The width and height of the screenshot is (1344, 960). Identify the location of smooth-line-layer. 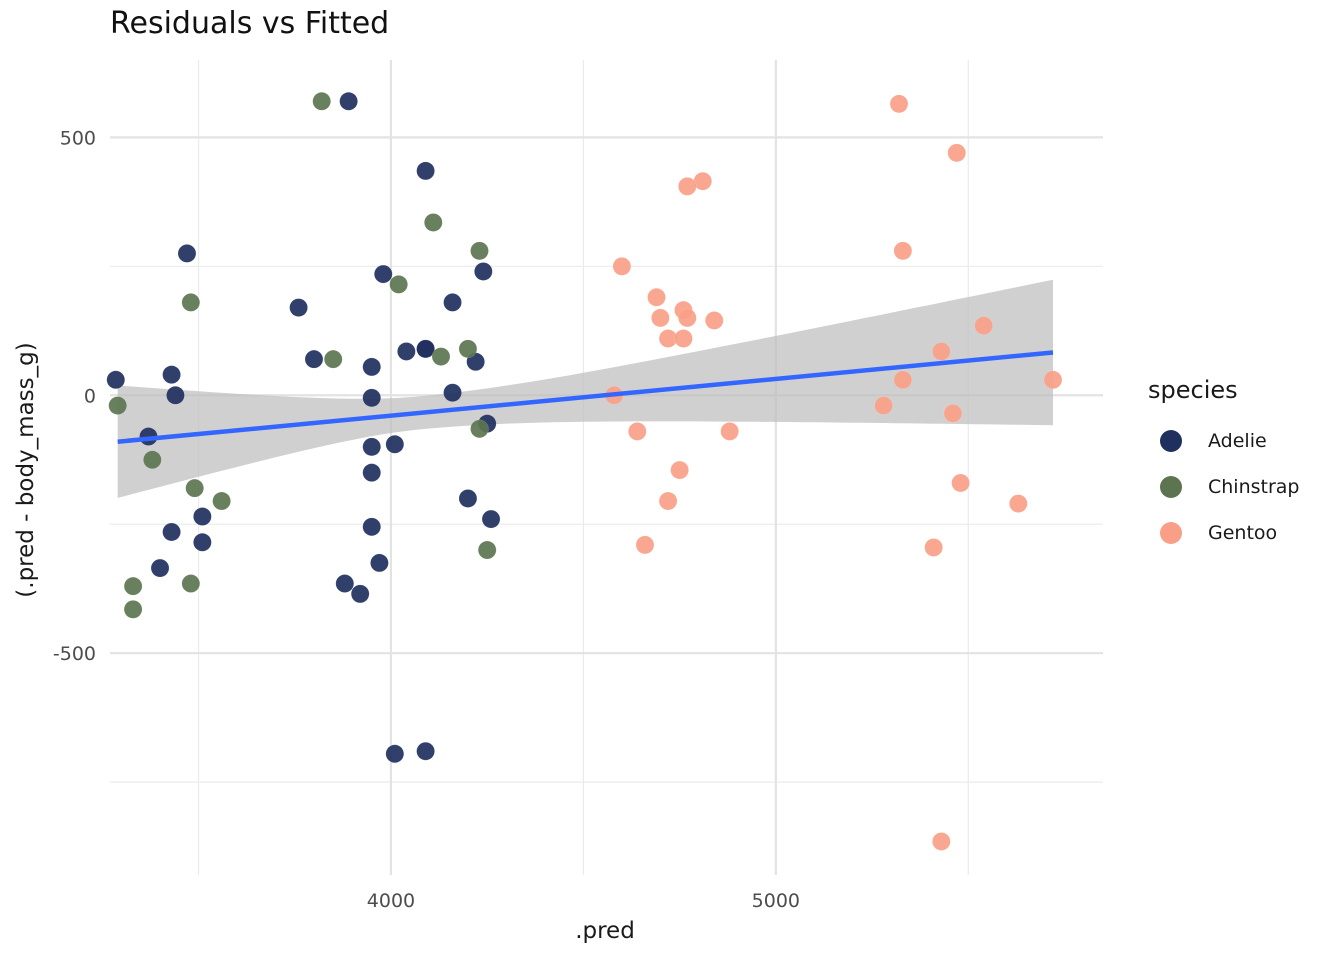
(585, 397).